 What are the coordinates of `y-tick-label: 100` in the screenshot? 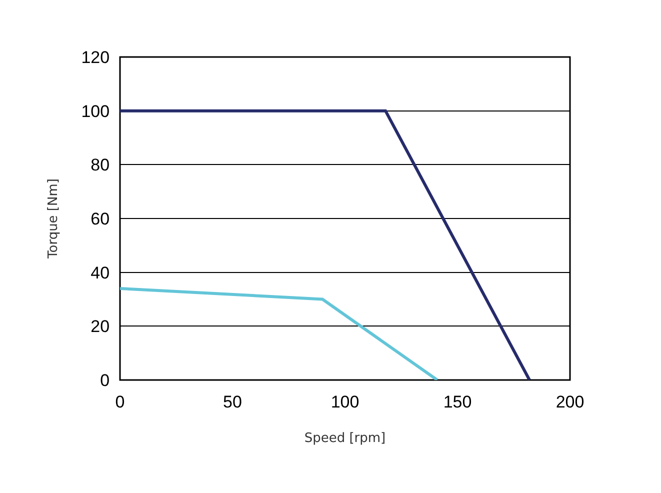 It's located at (95, 111).